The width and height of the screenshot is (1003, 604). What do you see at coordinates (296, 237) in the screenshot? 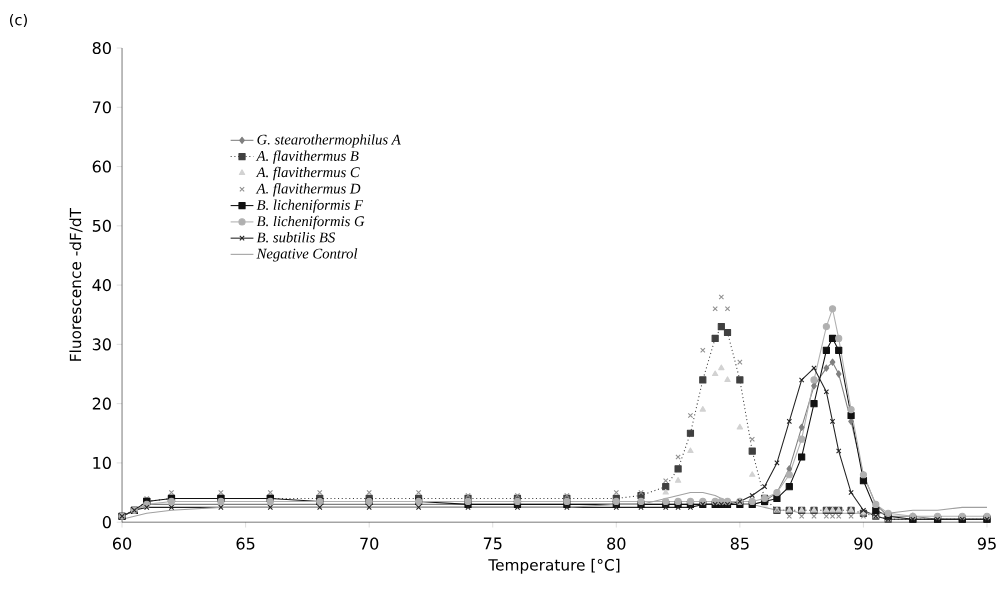
I see `legend-label: B. subtilis BS` at bounding box center [296, 237].